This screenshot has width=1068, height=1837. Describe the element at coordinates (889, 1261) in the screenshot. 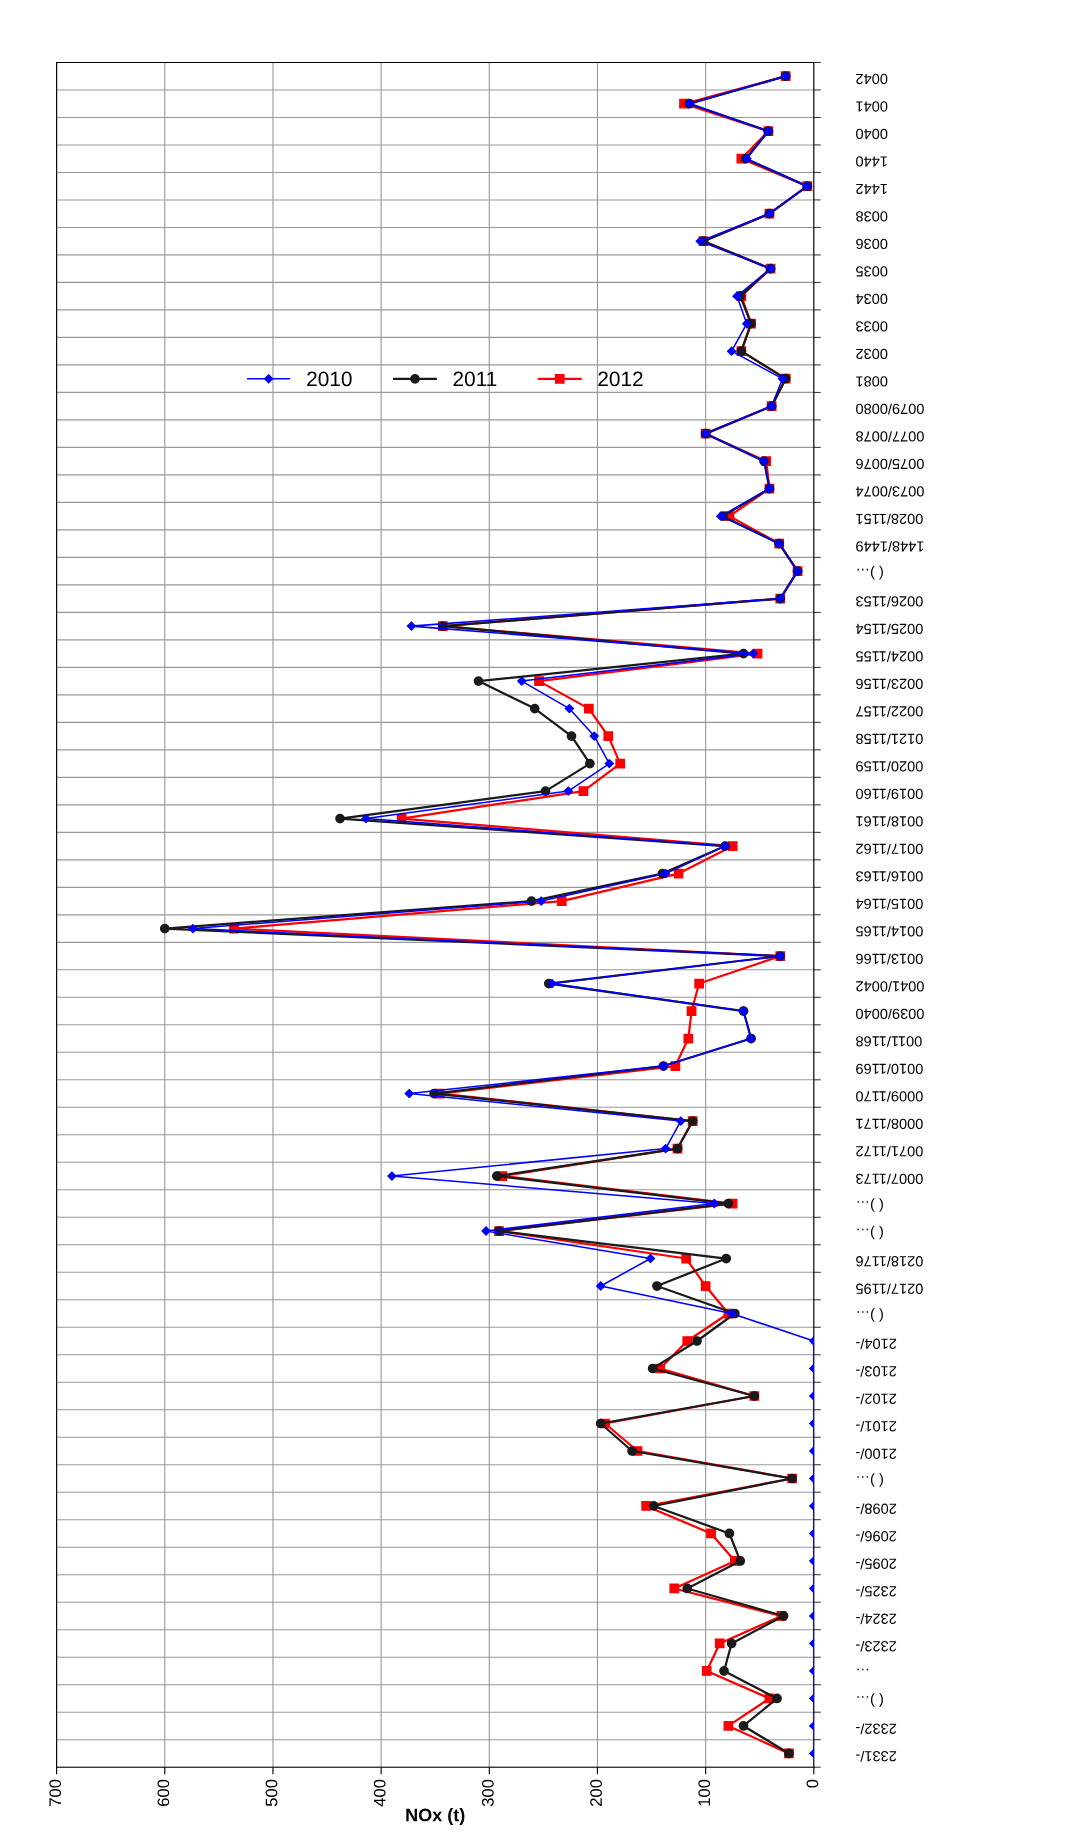

I see `y-tick-label: 0218/1176` at that location.